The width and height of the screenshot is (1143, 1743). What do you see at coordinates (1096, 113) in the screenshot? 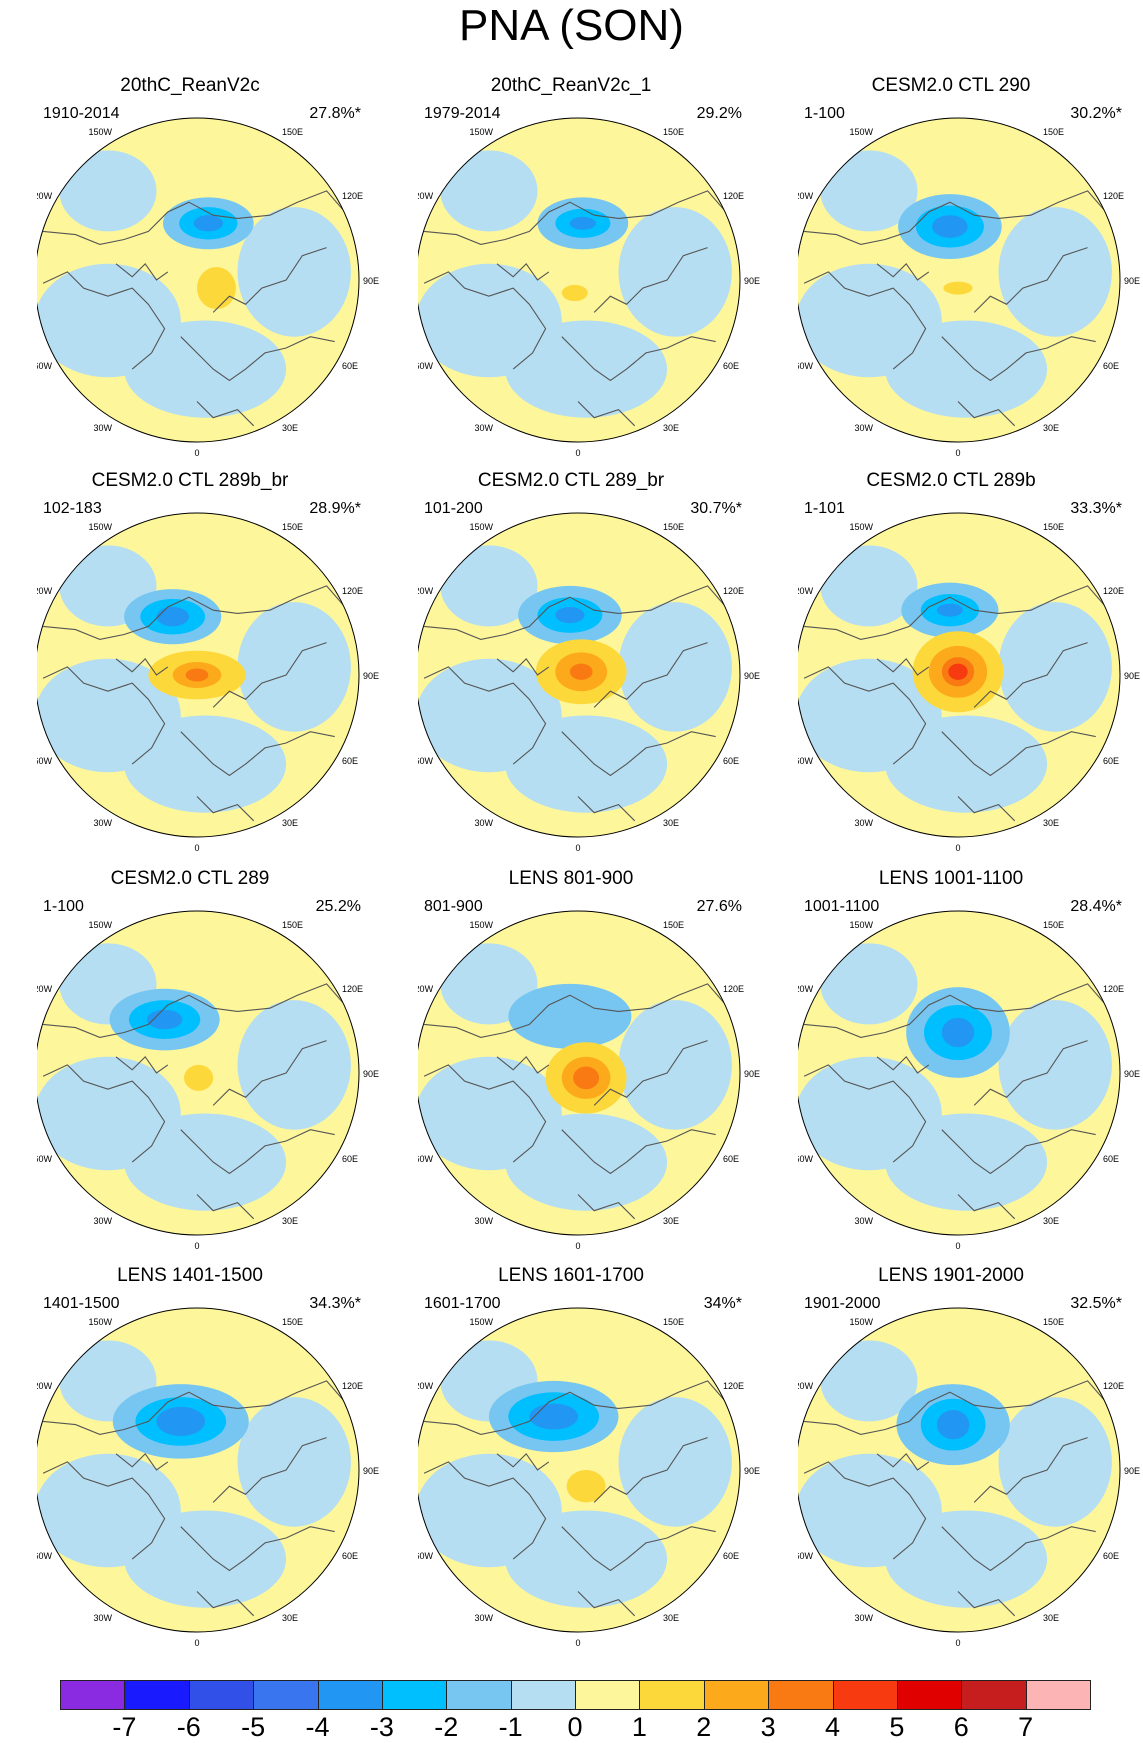
I see `panel-variance-explained: 30.2%*` at bounding box center [1096, 113].